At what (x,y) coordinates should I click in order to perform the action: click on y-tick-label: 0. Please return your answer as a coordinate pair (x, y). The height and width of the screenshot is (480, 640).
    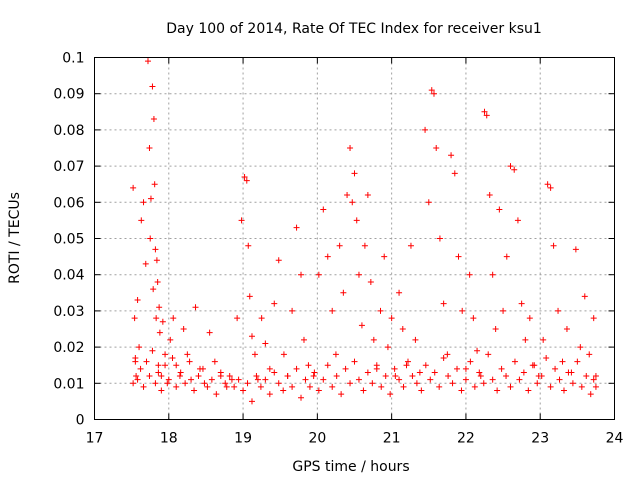
    Looking at the image, I should click on (80, 421).